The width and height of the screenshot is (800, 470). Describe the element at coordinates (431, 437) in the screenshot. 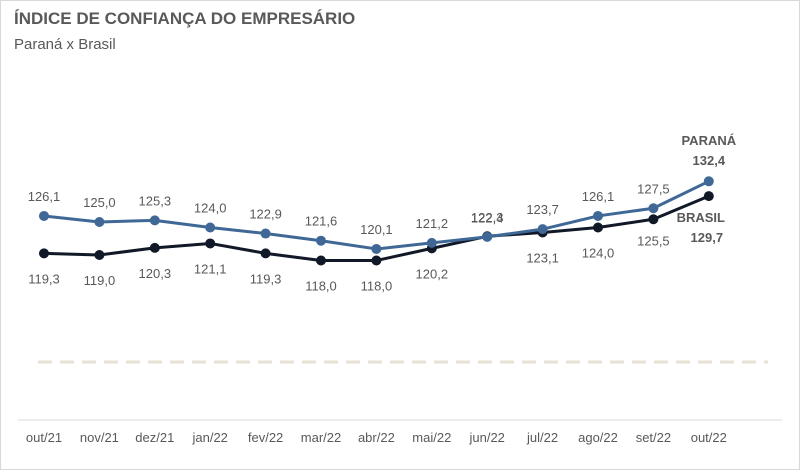

I see `x-tick-label: mai/22` at that location.